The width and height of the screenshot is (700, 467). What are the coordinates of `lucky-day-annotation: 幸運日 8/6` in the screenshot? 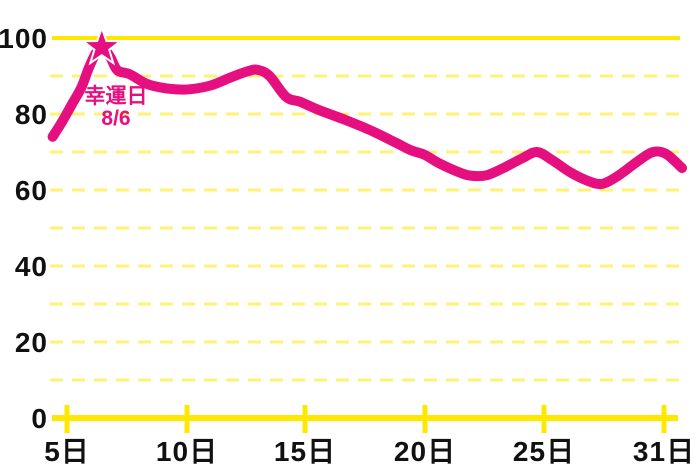 It's located at (116, 108).